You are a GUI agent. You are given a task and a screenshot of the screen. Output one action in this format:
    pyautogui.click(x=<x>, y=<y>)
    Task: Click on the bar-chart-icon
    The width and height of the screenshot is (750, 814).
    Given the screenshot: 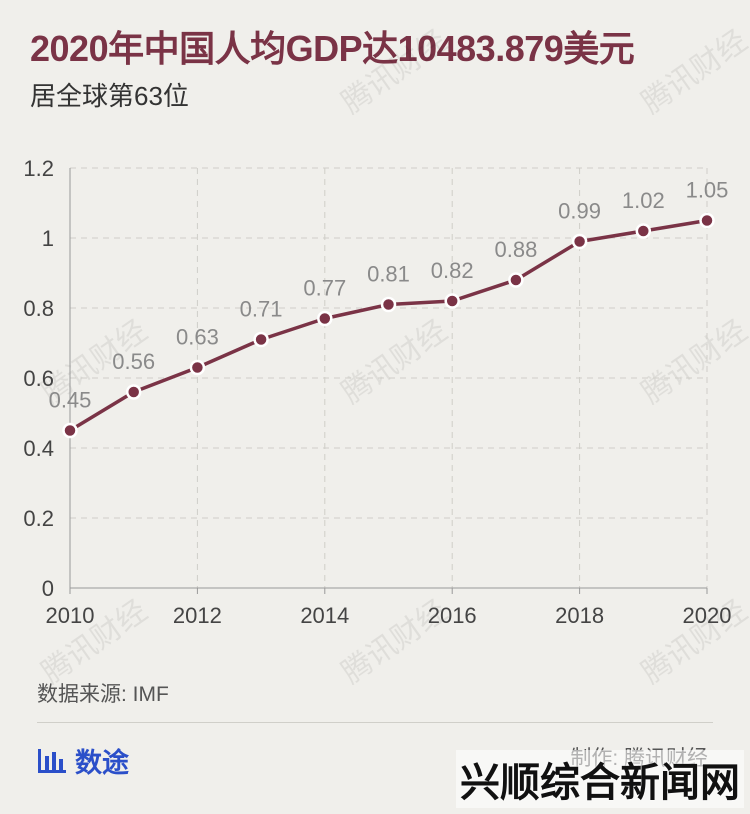 What is the action you would take?
    pyautogui.click(x=52, y=761)
    